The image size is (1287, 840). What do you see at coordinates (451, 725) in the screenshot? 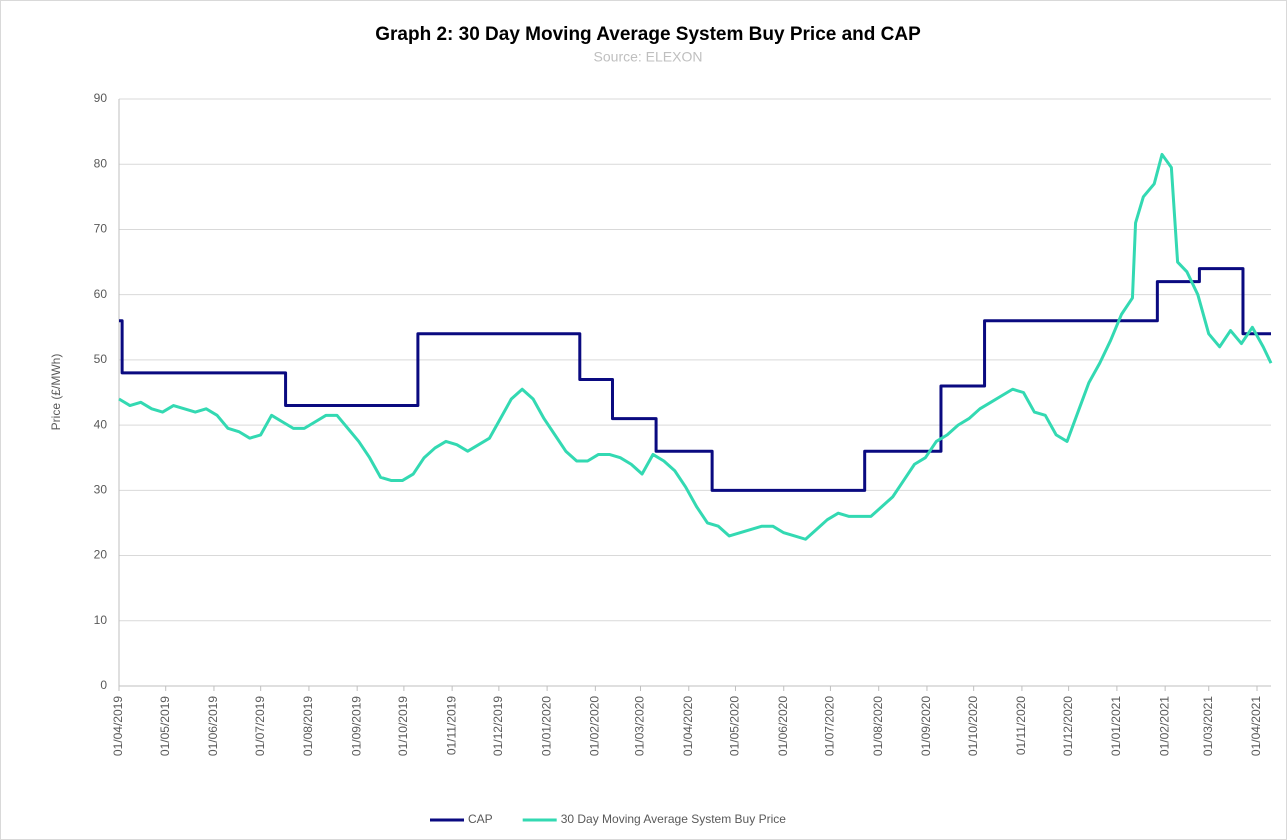
I see `x-tick-label: 01/11/2019` at bounding box center [451, 725].